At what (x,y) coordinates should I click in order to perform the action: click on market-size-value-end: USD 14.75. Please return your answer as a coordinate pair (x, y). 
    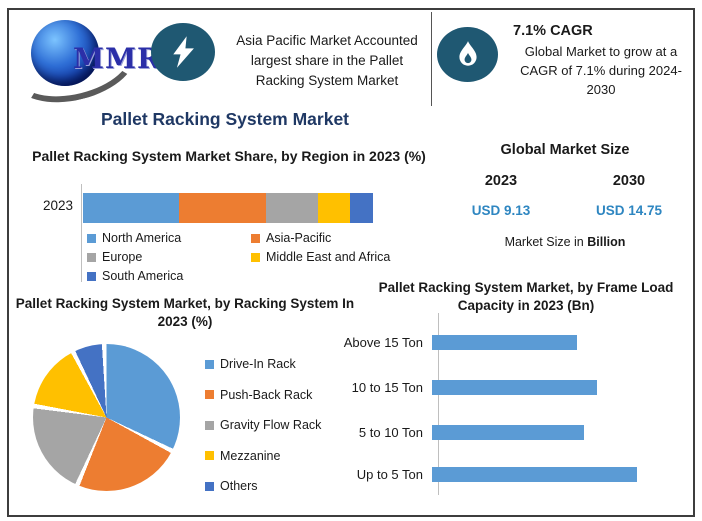
    Looking at the image, I should click on (629, 210).